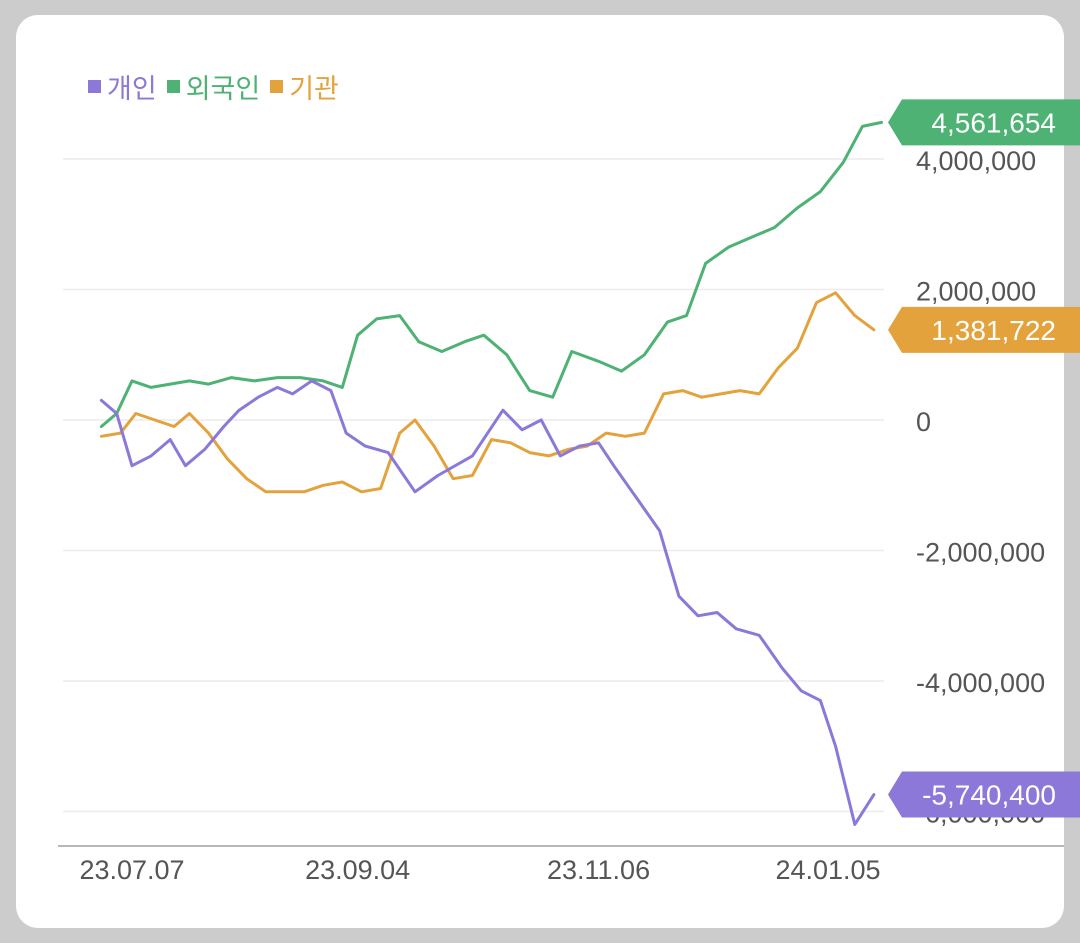 The image size is (1080, 943). What do you see at coordinates (132, 89) in the screenshot?
I see `legend-label-individual: 개인` at bounding box center [132, 89].